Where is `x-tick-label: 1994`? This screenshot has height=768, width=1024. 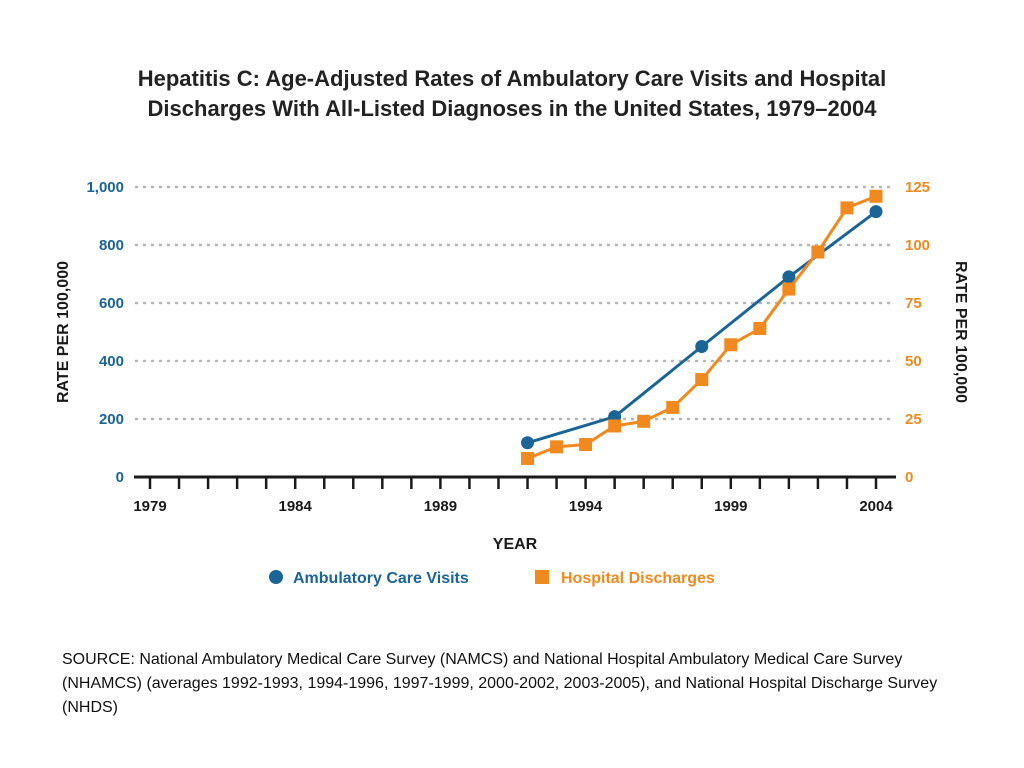
x-tick-label: 1994 is located at coordinates (586, 506).